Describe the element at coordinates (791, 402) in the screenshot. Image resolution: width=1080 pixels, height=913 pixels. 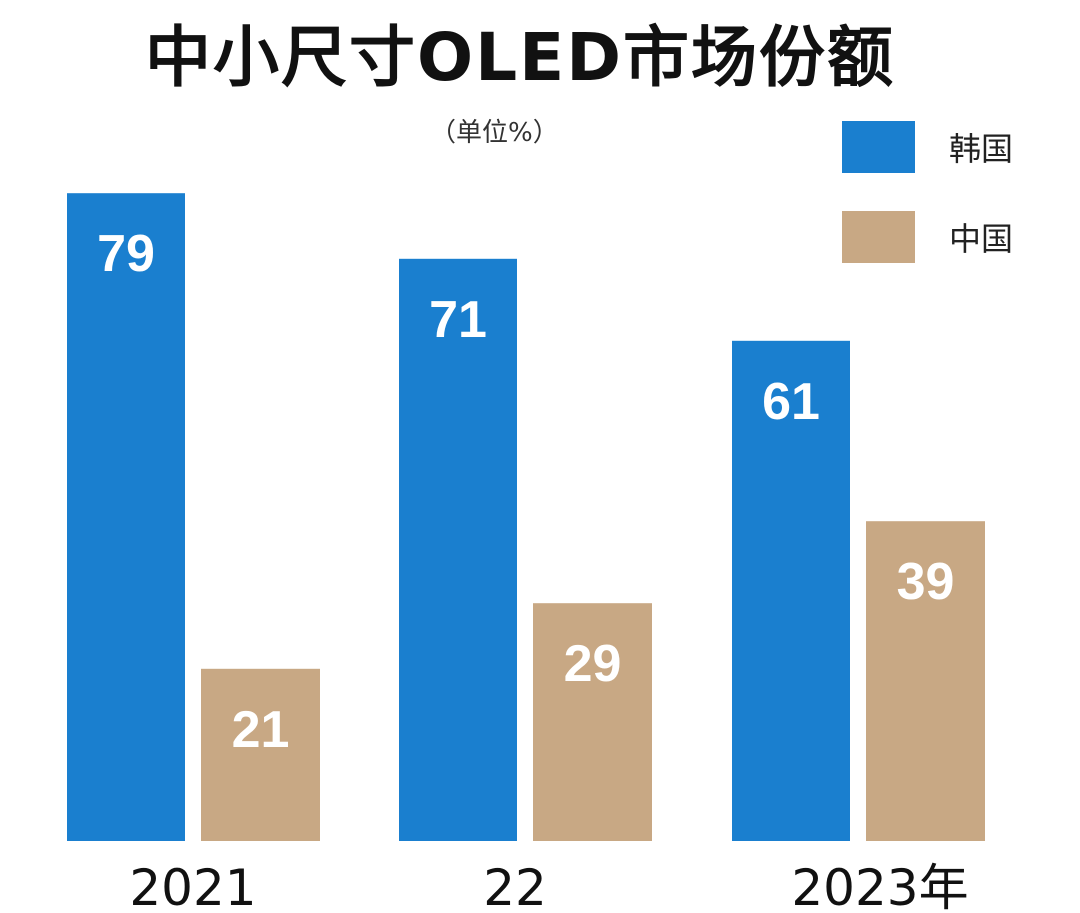
I see `data-label-korea-2: 61` at that location.